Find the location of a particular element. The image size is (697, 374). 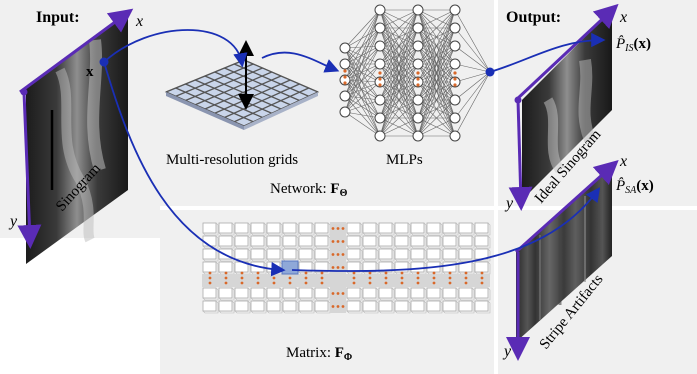

arrow-matrix-to-output is located at coordinates (446, 229).